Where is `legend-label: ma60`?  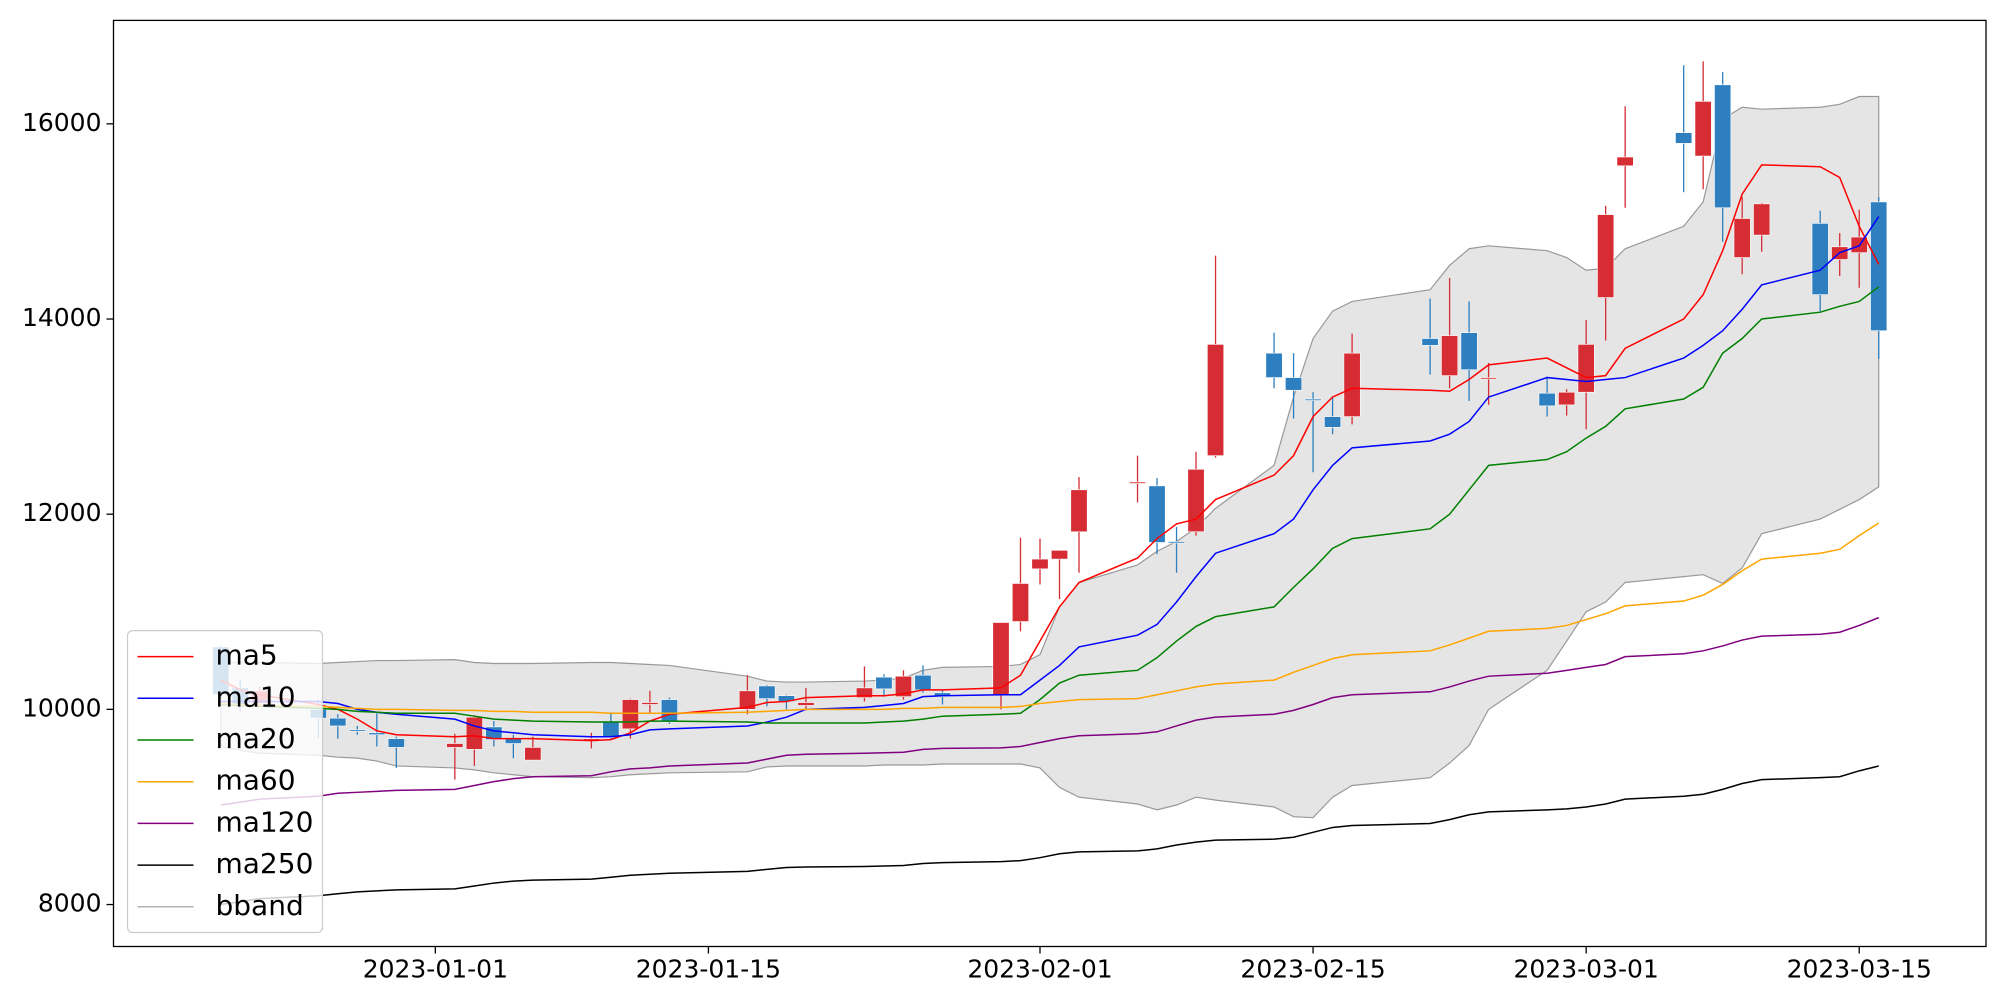
legend-label: ma60 is located at coordinates (256, 780).